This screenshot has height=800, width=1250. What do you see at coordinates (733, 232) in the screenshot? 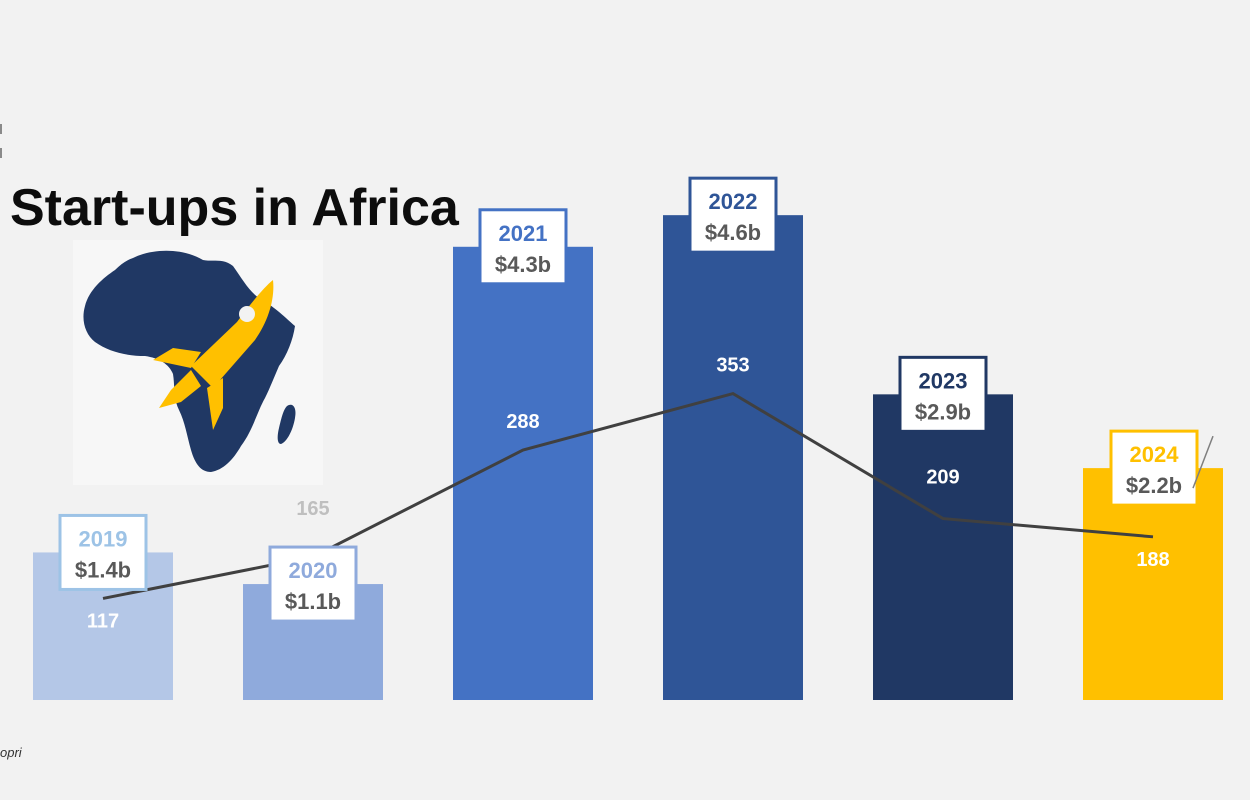
I see `amount-label-2022: $4.6b` at bounding box center [733, 232].